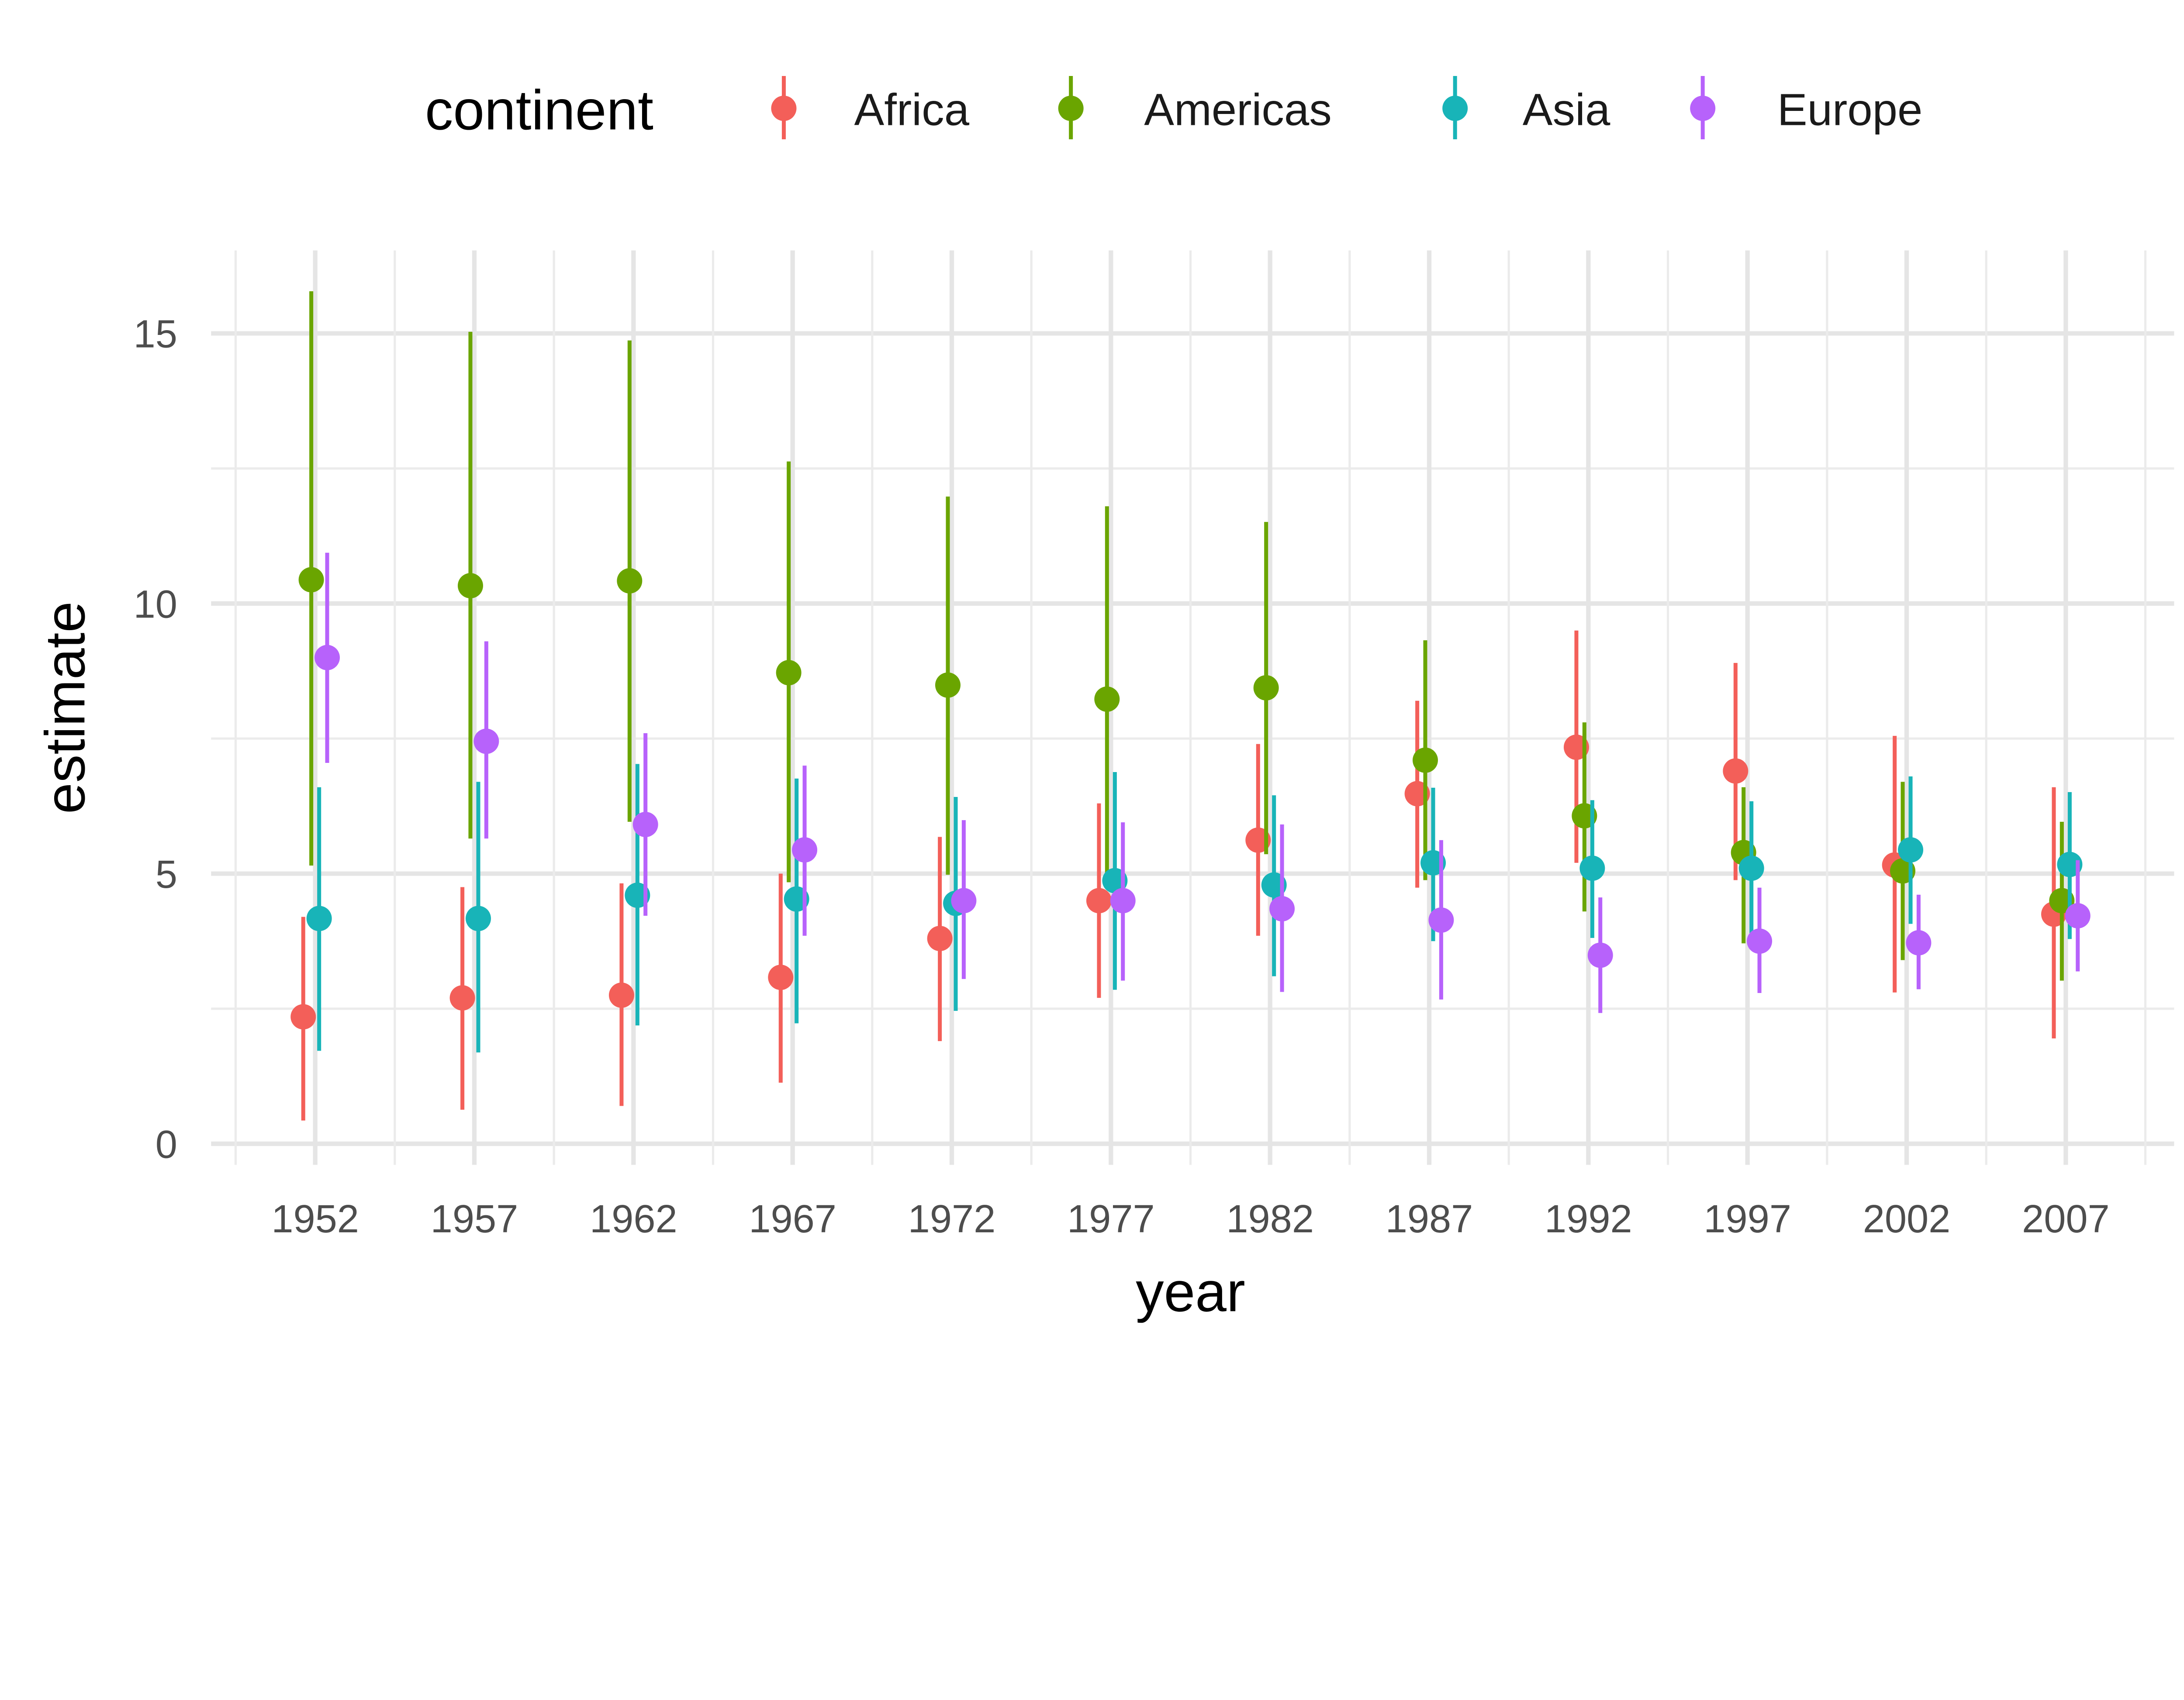 This screenshot has height=1700, width=2184. Describe the element at coordinates (155, 334) in the screenshot. I see `y-tick-label: 15` at that location.